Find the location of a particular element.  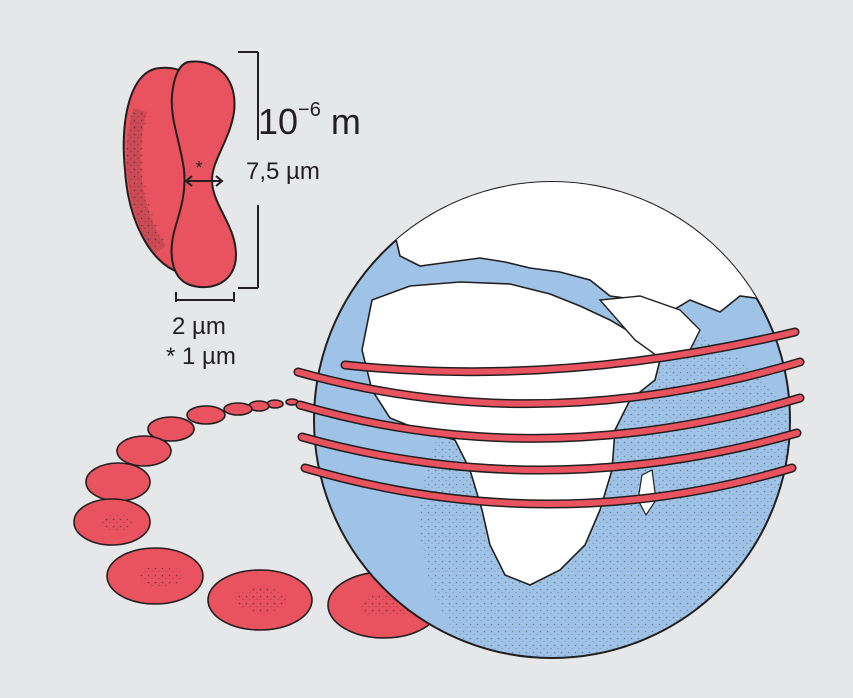

red-blood-cell is located at coordinates (180, 174).